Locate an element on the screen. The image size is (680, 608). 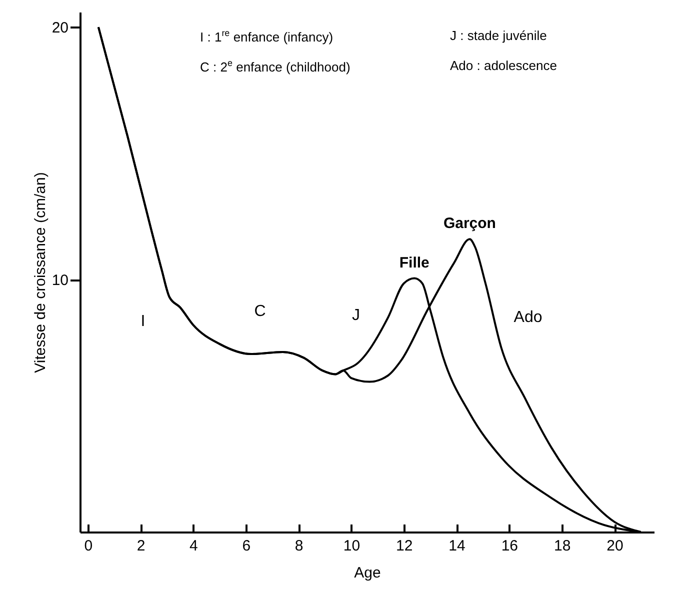
x-tick-label: 18 is located at coordinates (562, 546).